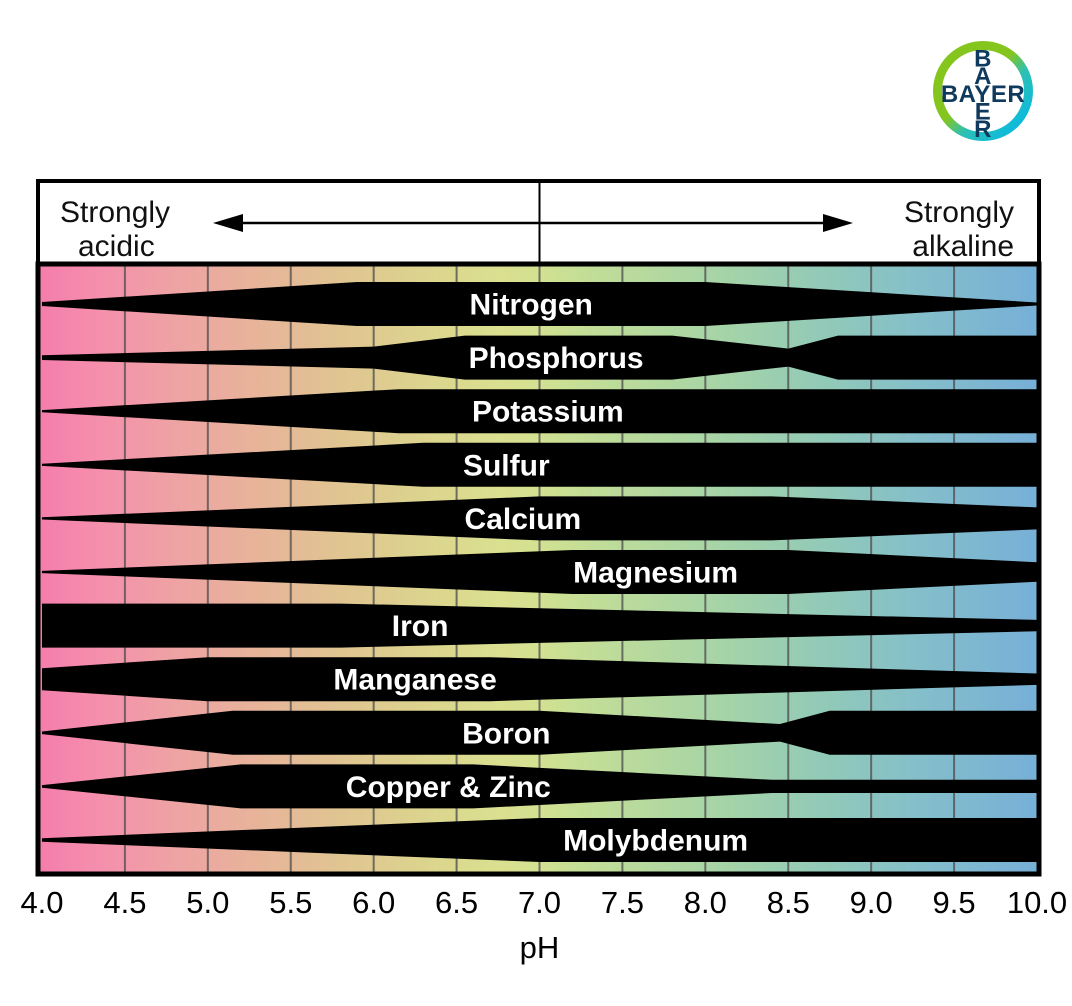 This screenshot has height=1006, width=1072. Describe the element at coordinates (963, 246) in the screenshot. I see `strongly-alkaline-label: alkaline` at that location.